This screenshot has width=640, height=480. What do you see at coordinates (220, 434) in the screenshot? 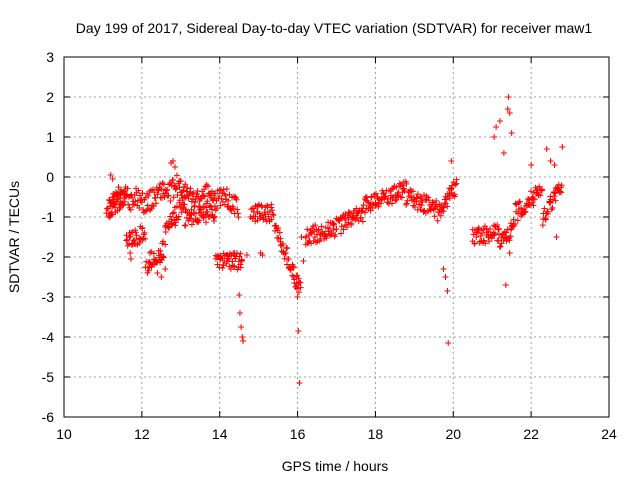
I see `x-tick-label: 14` at bounding box center [220, 434].